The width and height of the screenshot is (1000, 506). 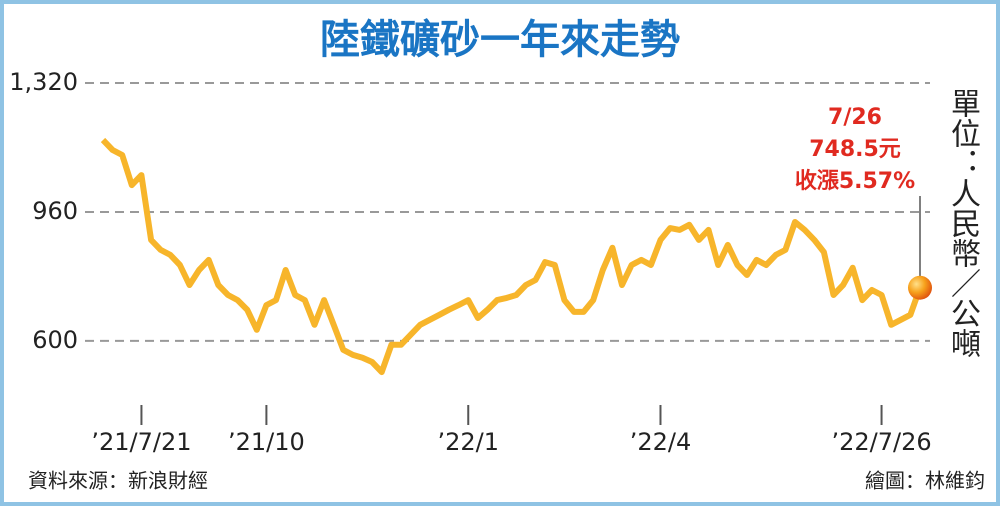 What do you see at coordinates (925, 481) in the screenshot?
I see `credit: 繪圖：林維鈞` at bounding box center [925, 481].